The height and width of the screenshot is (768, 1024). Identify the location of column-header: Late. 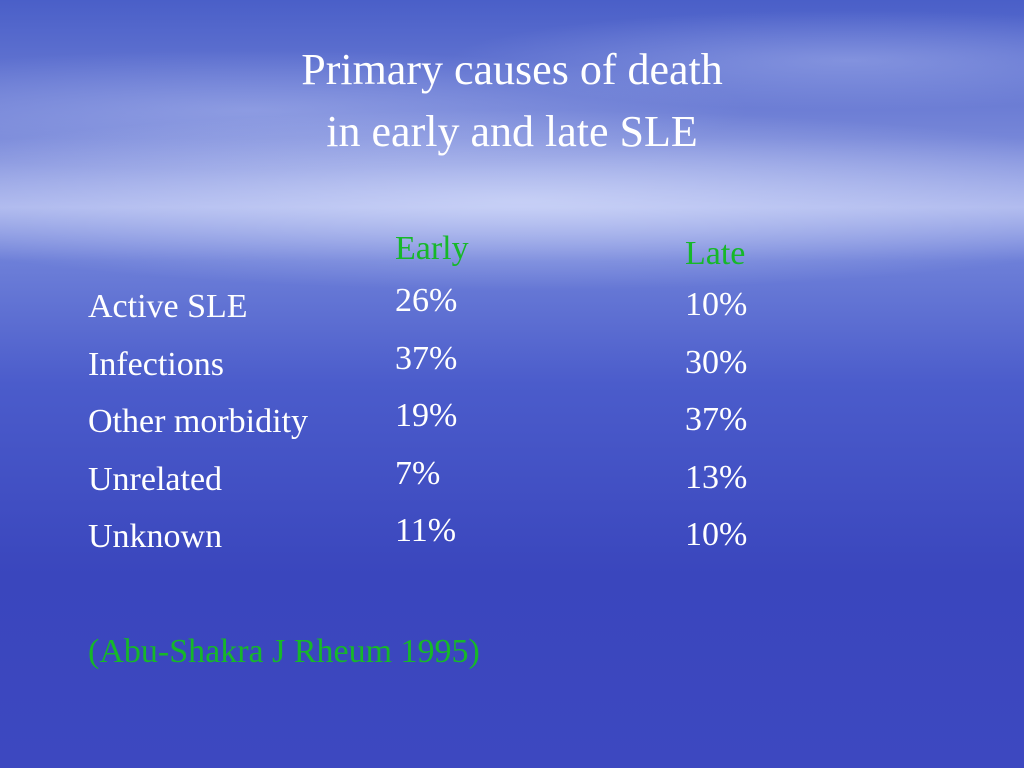
(715, 253).